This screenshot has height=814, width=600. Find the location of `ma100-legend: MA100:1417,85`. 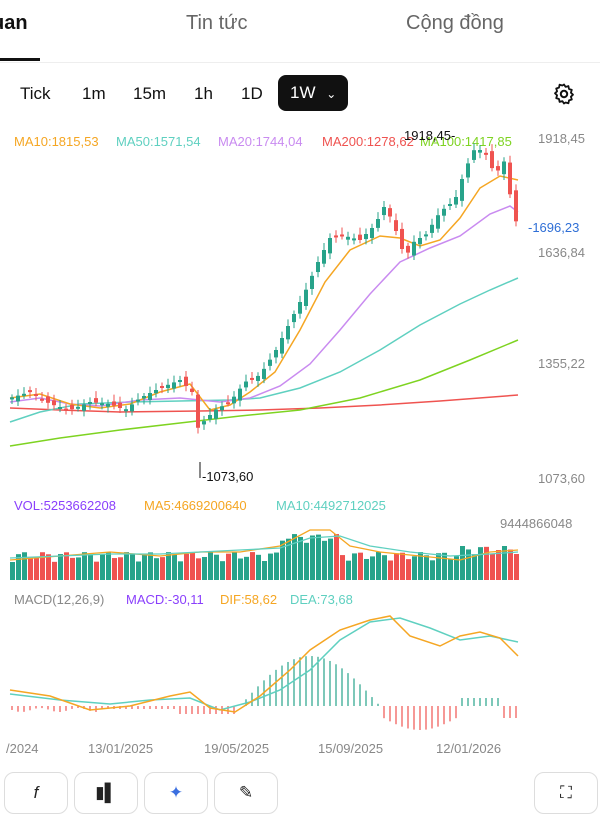

ma100-legend: MA100:1417,85 is located at coordinates (466, 141).